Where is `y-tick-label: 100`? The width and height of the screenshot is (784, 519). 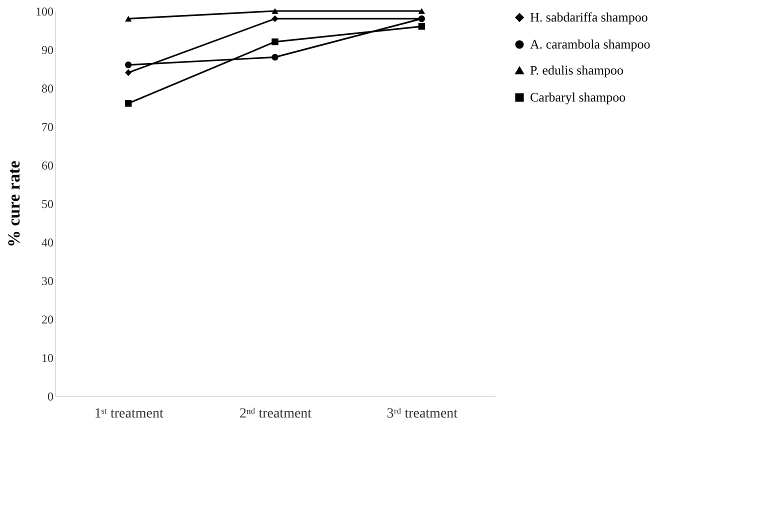
y-tick-label: 100 is located at coordinates (45, 11).